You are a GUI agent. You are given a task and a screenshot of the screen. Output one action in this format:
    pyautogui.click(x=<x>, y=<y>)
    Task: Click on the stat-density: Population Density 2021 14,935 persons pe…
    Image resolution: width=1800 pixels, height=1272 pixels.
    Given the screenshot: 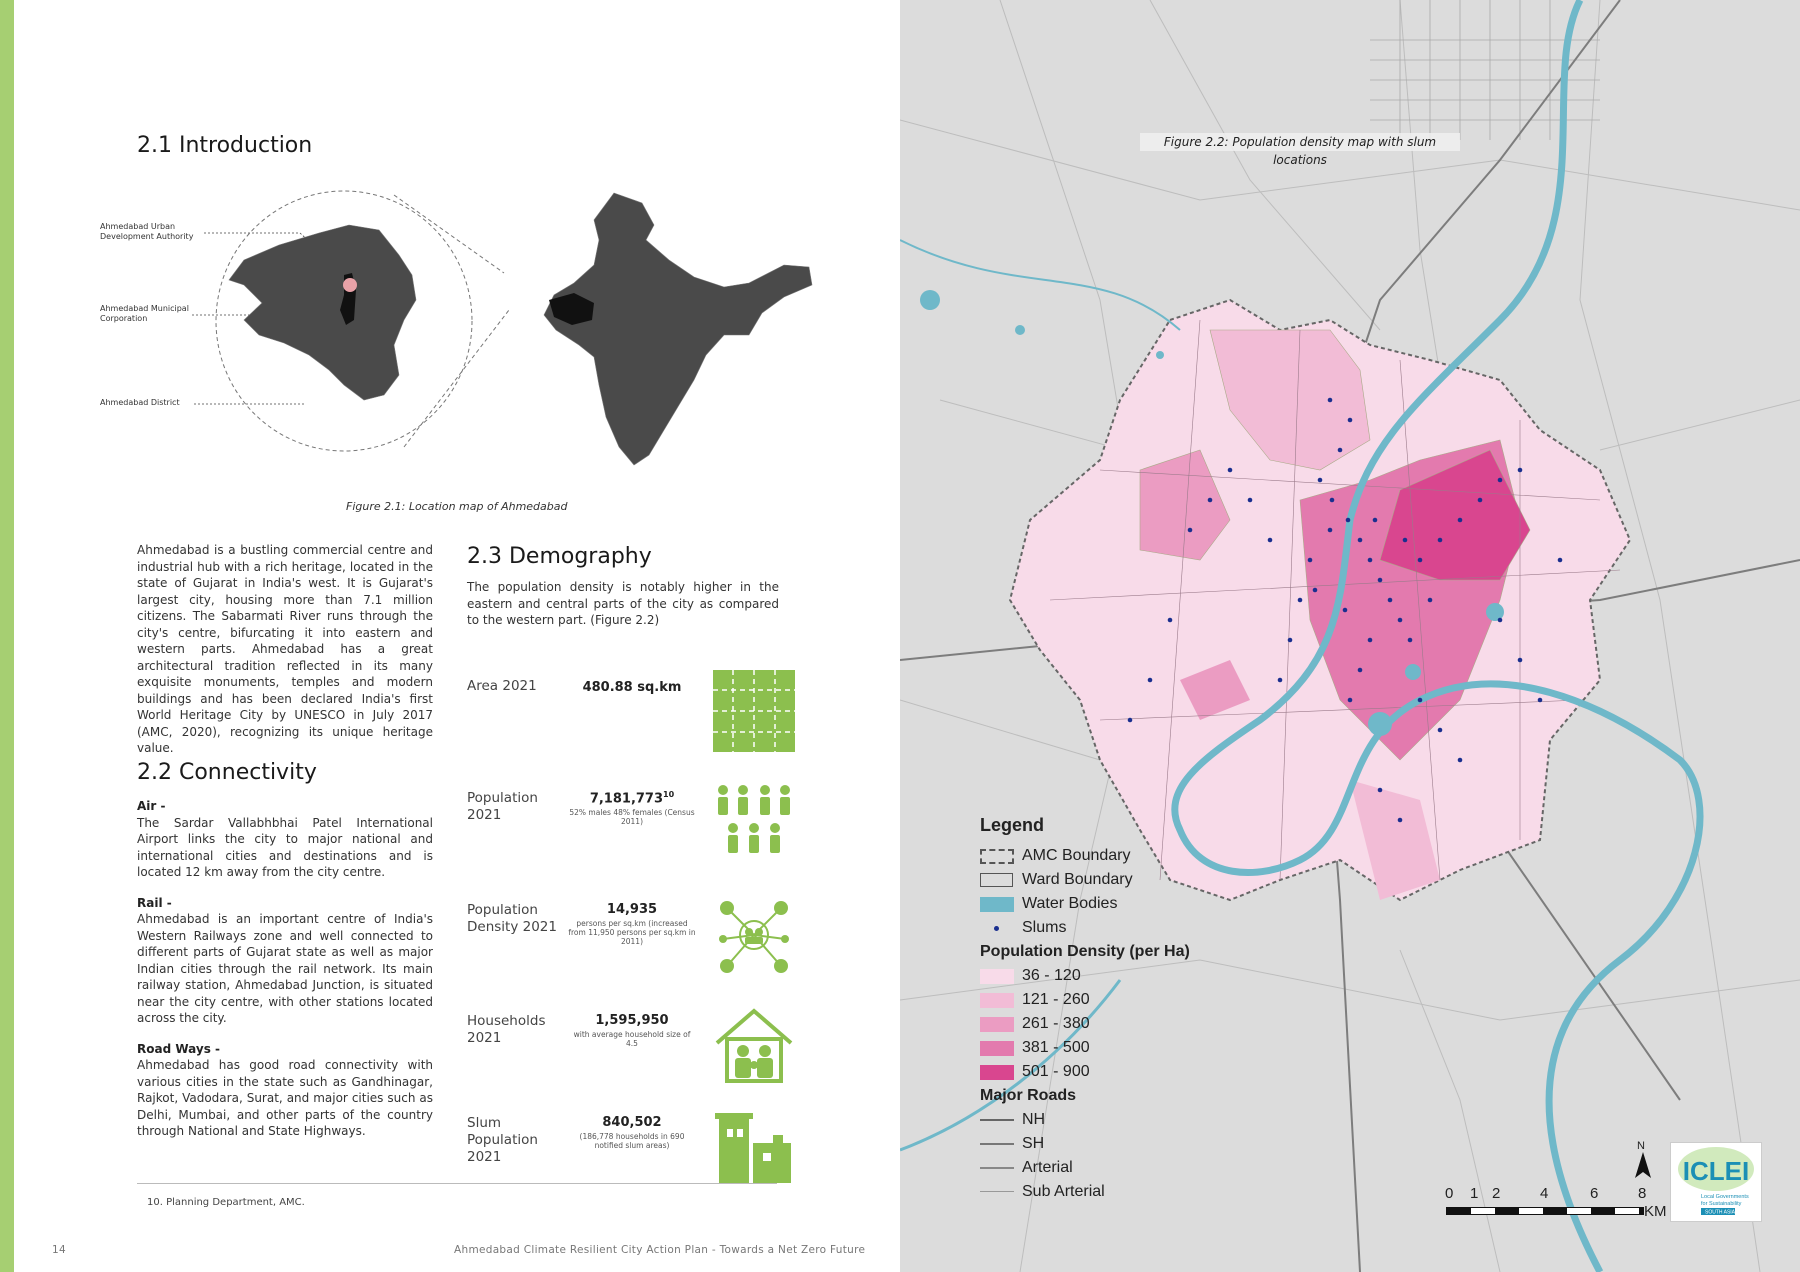 What is the action you would take?
    pyautogui.click(x=632, y=946)
    